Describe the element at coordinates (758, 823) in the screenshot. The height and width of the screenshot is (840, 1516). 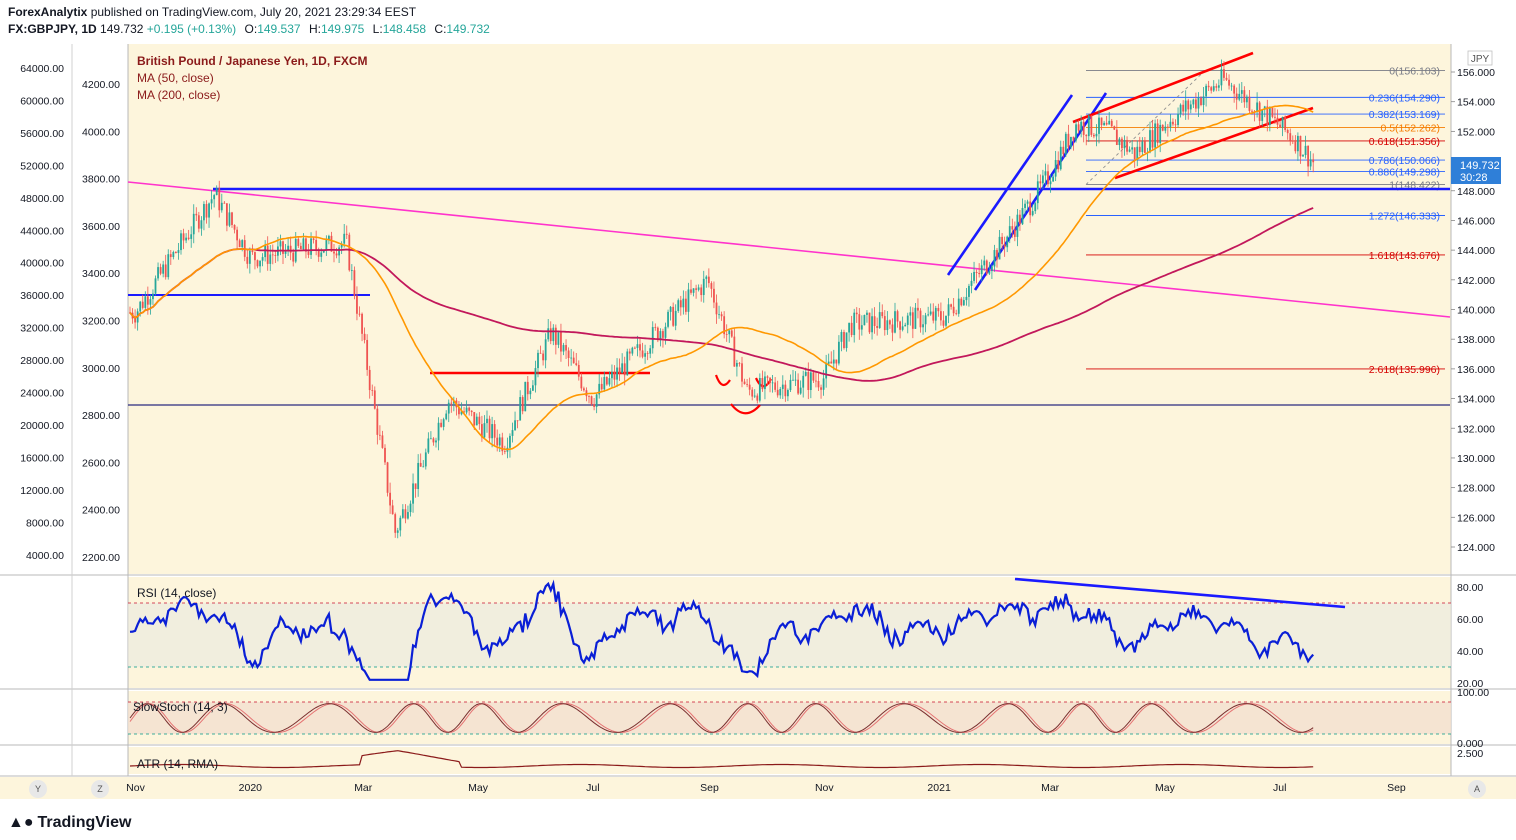
I see `footer: ▲● TradingView` at that location.